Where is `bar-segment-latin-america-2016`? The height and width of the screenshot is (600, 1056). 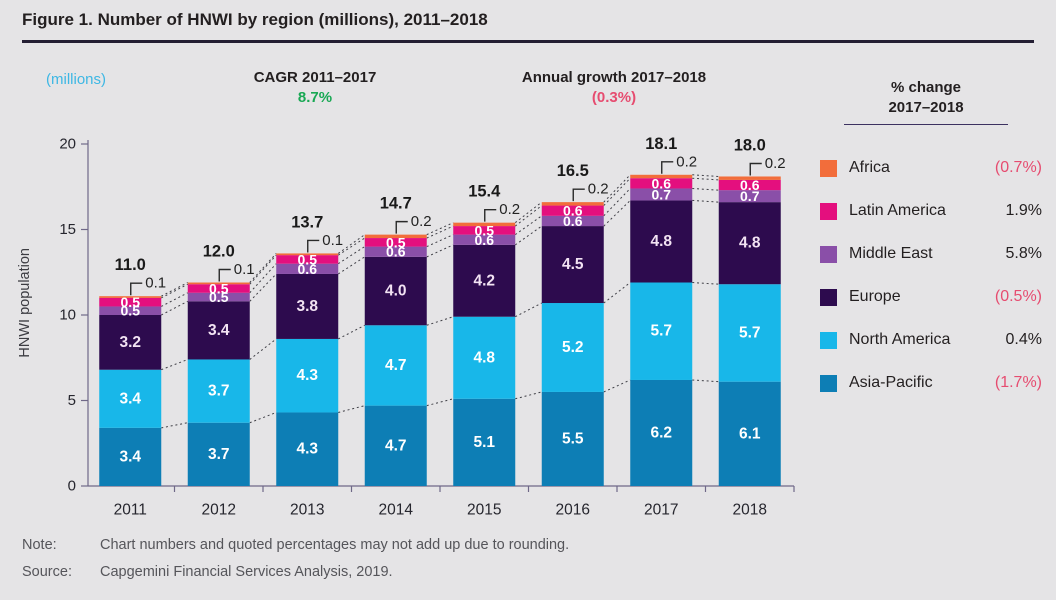 bar-segment-latin-america-2016 is located at coordinates (572, 210).